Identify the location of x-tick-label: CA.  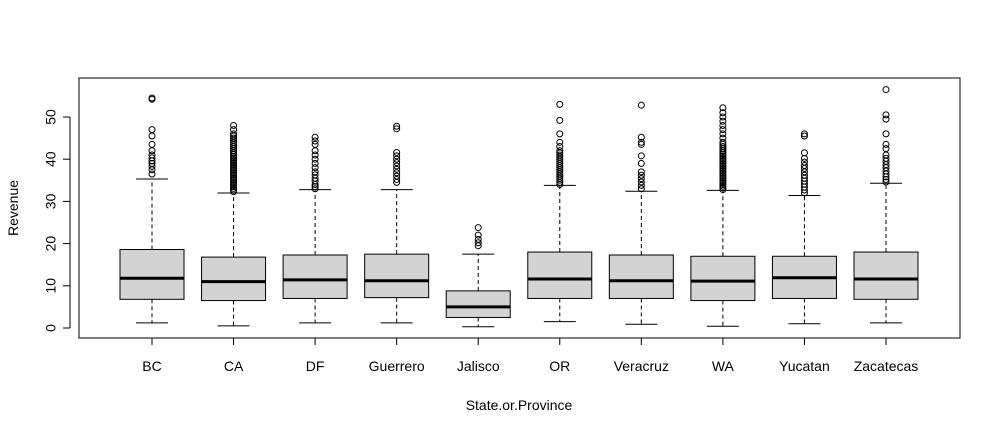
(234, 366).